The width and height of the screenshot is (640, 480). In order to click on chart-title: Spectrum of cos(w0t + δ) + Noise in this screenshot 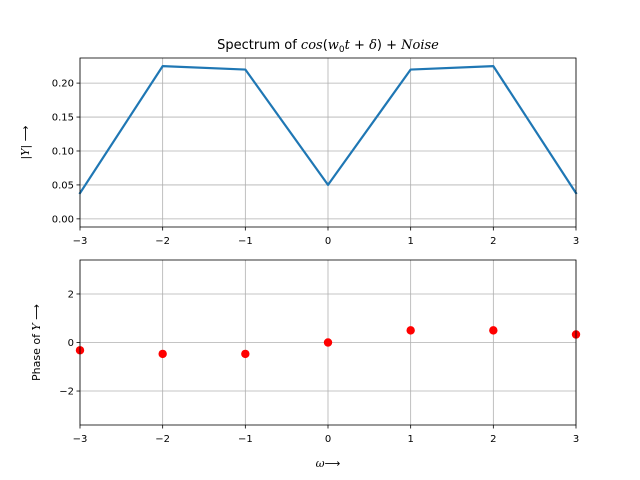, I will do `click(328, 46)`.